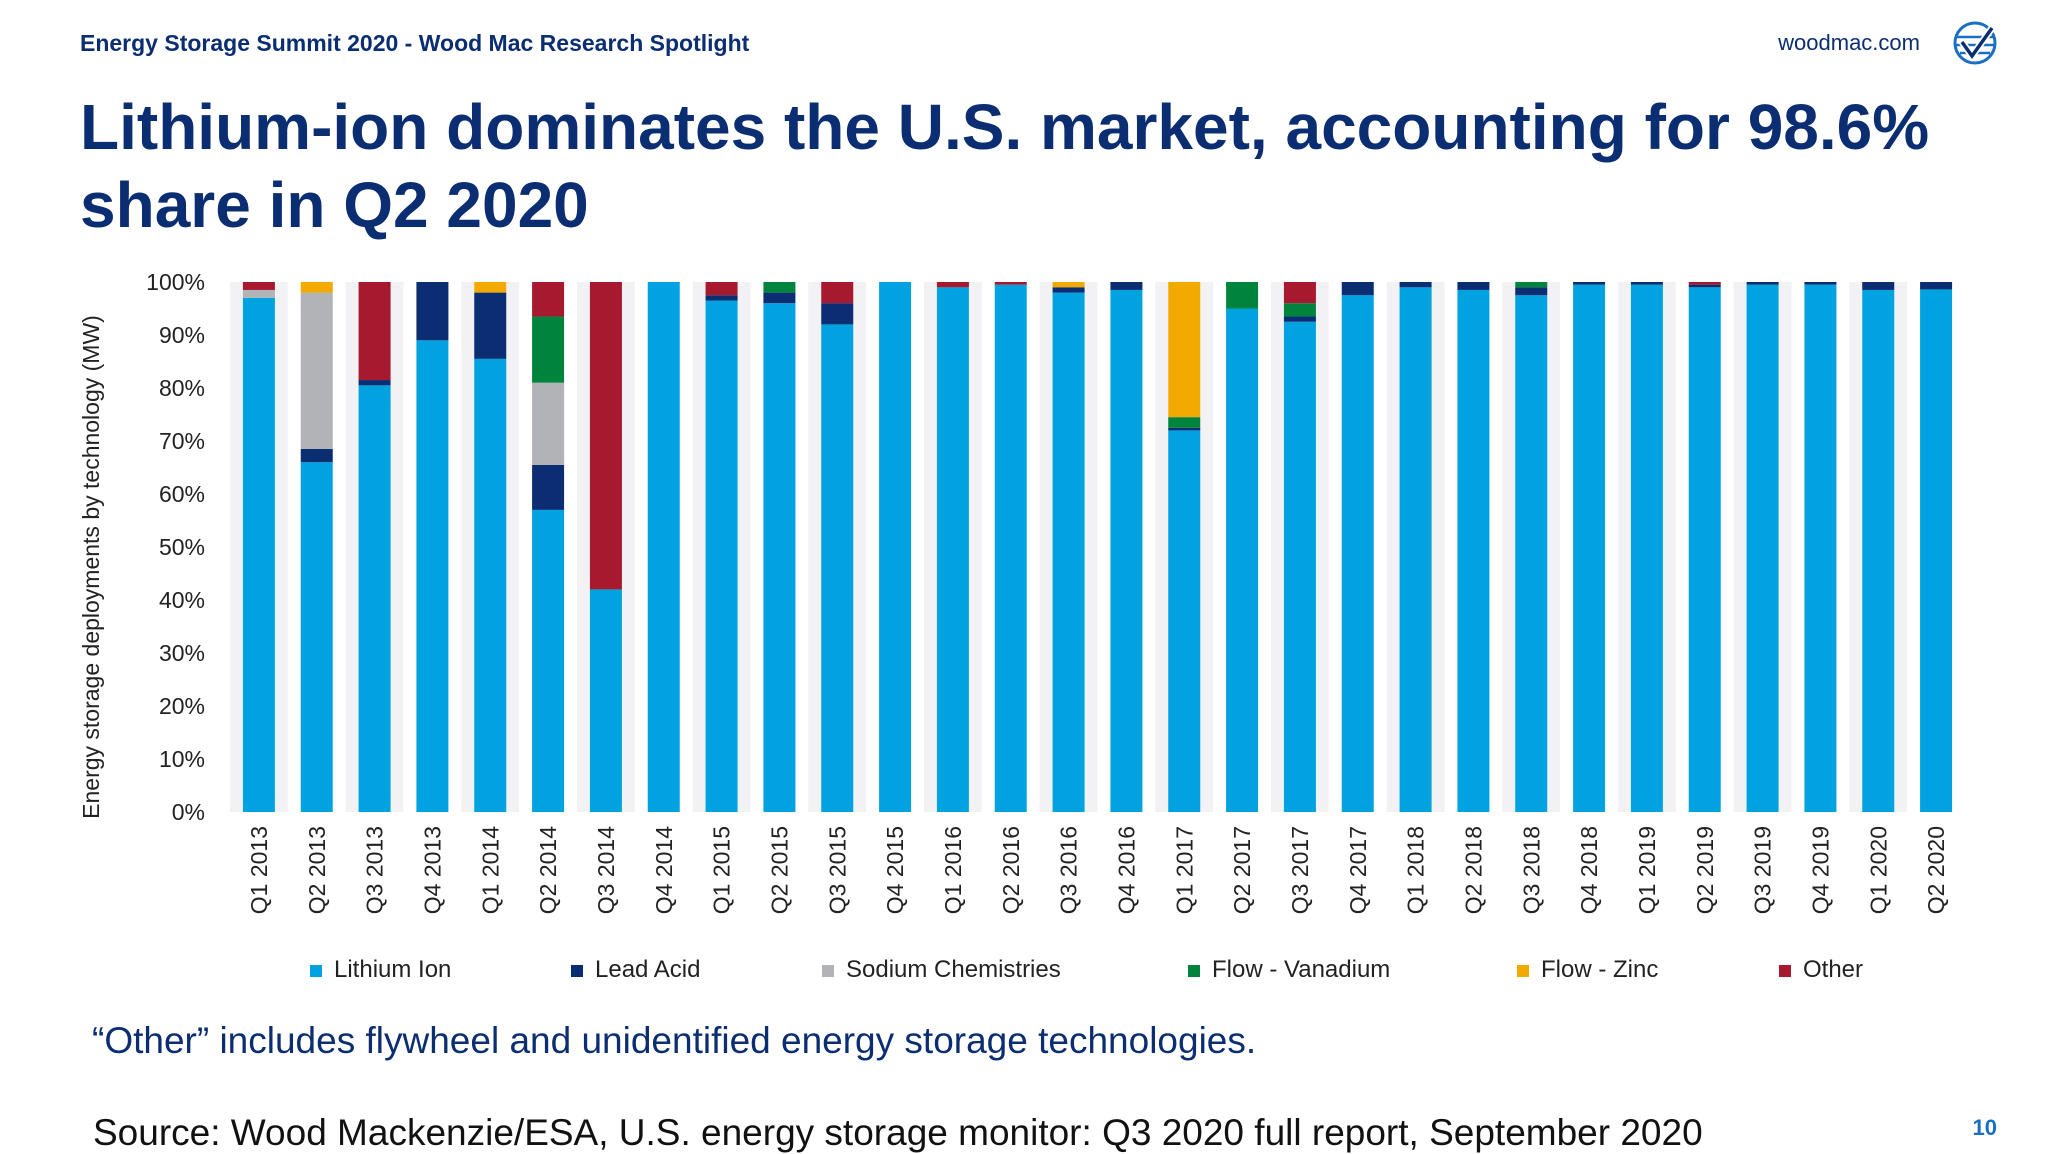 The width and height of the screenshot is (2048, 1154). What do you see at coordinates (1589, 870) in the screenshot?
I see `x-tick-label: Q4 2018` at bounding box center [1589, 870].